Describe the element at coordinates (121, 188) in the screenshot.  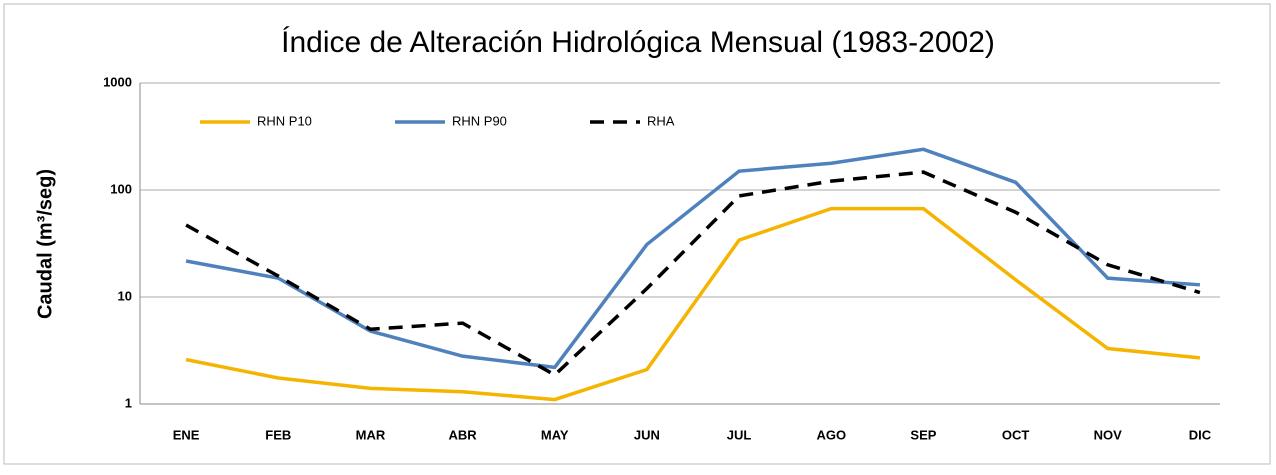
I see `y-tick-label: 100` at that location.